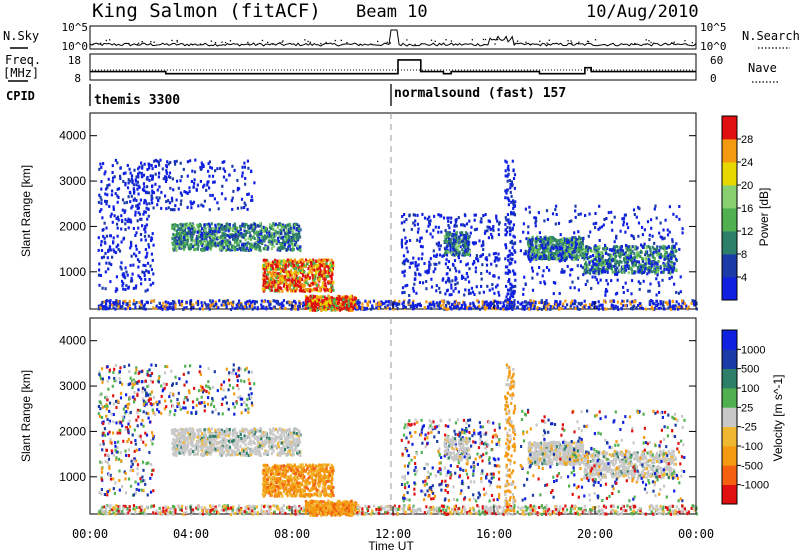 This screenshot has height=554, width=800. Describe the element at coordinates (137, 100) in the screenshot. I see `cpid-first-segment: themis 3300` at that location.